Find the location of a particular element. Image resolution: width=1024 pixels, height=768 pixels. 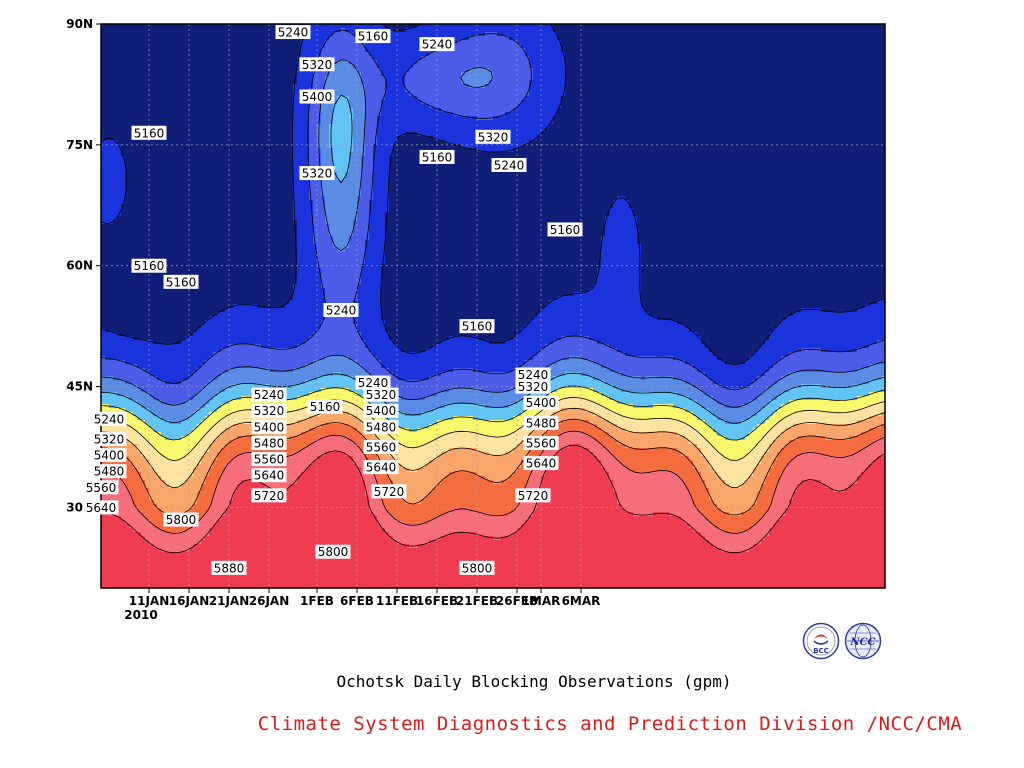

y-tick-label: 45N is located at coordinates (79, 387).